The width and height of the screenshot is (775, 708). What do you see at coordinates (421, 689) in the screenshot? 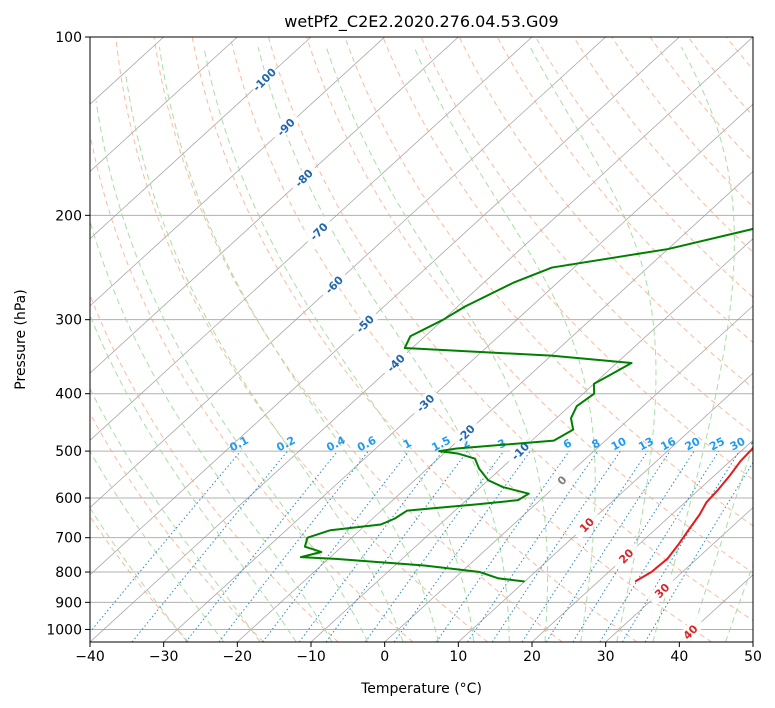
I see `x-axis-label: Temperature (°C)` at bounding box center [421, 689].